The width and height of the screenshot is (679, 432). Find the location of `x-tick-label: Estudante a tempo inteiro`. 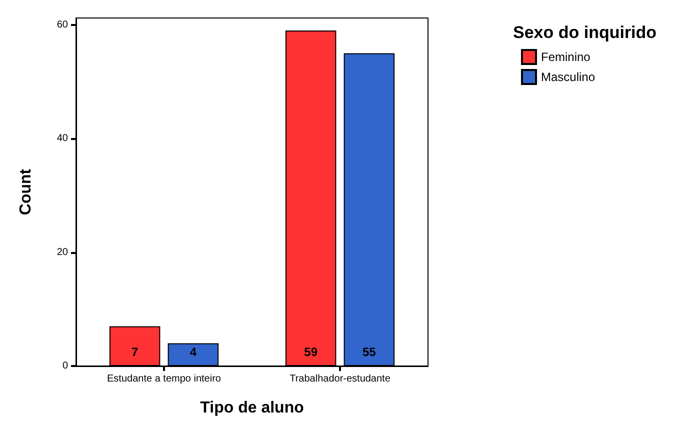

x-tick-label: Estudante a tempo inteiro is located at coordinates (164, 379).